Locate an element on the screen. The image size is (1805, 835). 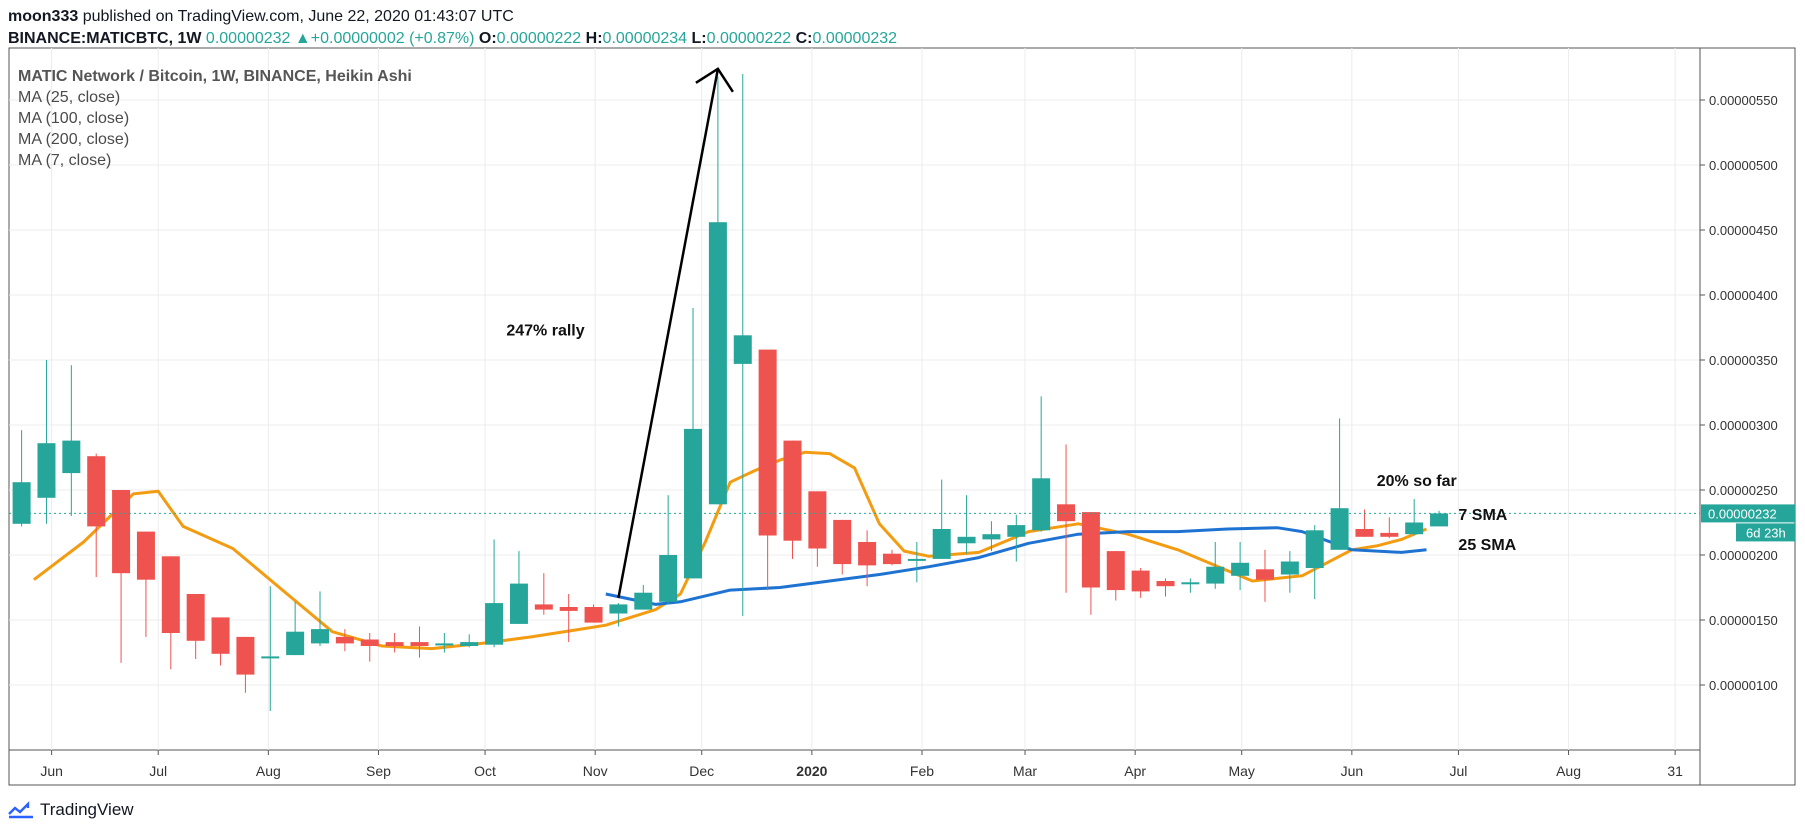
legend-ma-7: MA (7, close) is located at coordinates (65, 160).